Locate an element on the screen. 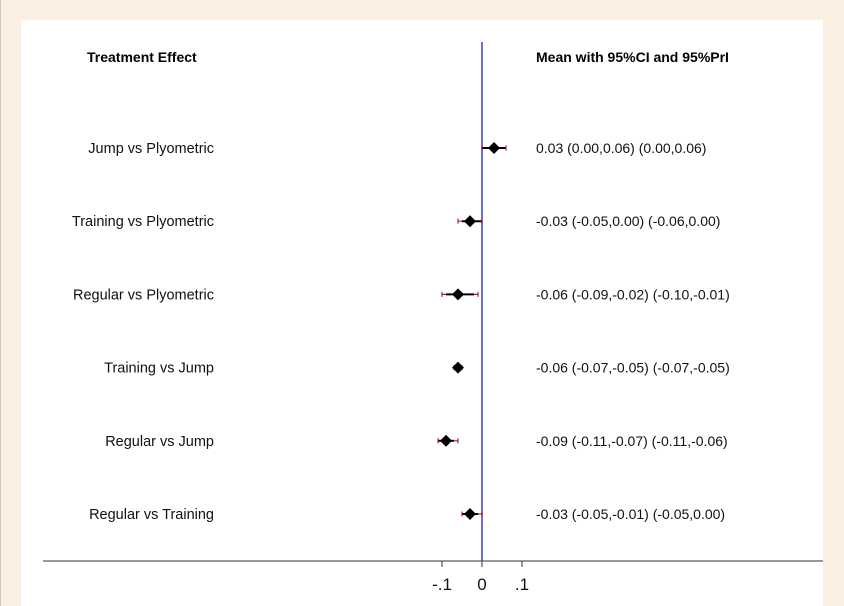 This screenshot has width=844, height=606. x-tick-label: -.1 is located at coordinates (442, 584).